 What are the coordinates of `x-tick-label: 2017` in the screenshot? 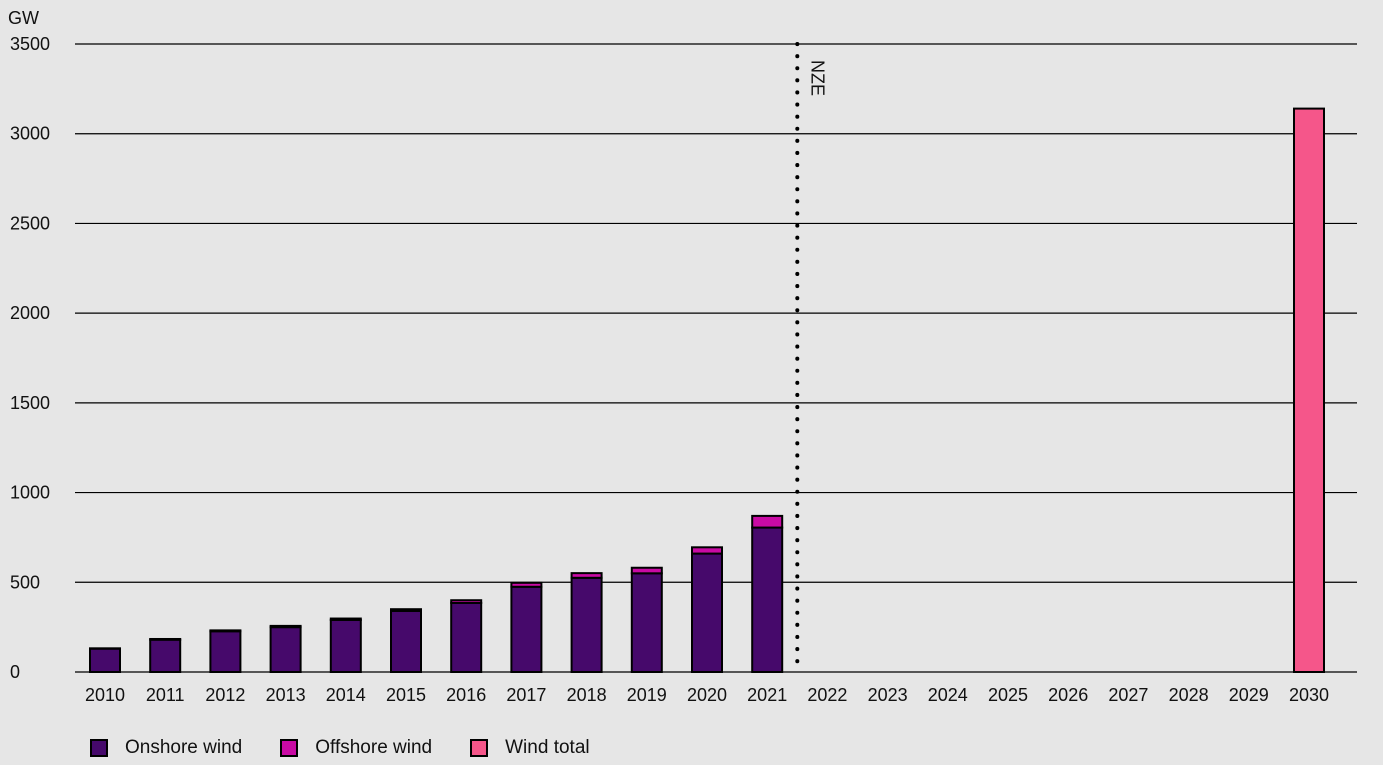 It's located at (526, 695).